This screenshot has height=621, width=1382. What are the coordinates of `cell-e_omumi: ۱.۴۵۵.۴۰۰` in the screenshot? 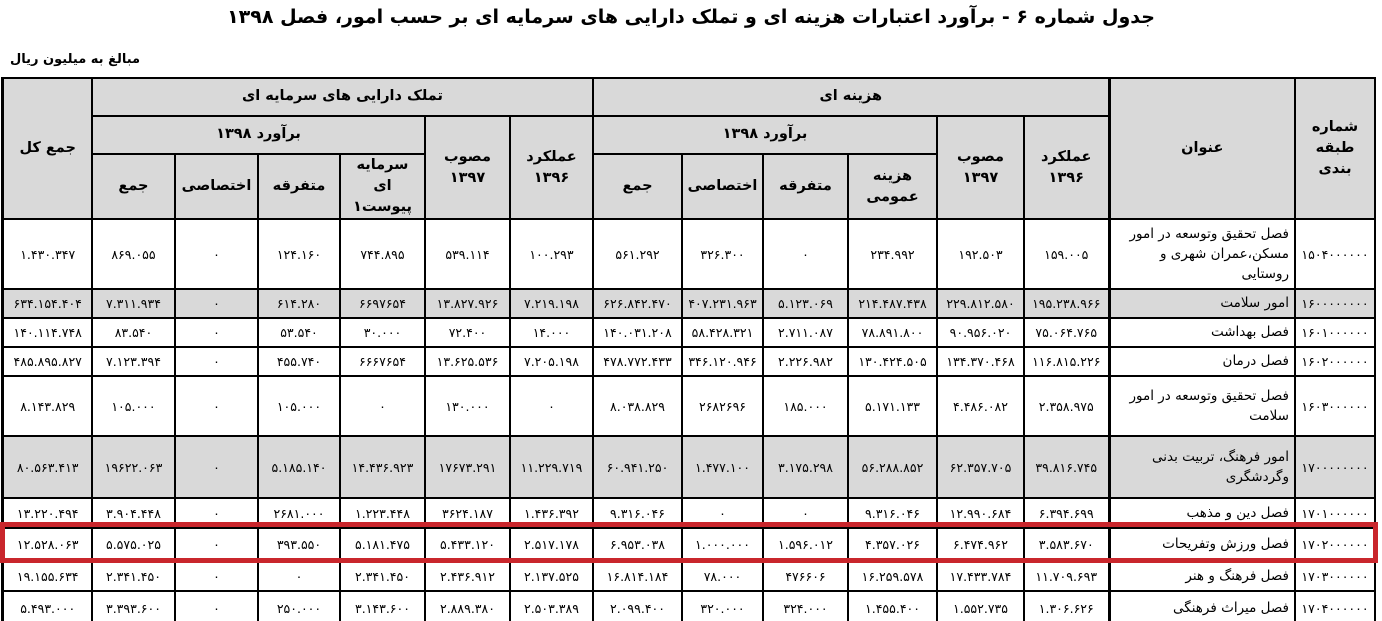 It's located at (892, 605).